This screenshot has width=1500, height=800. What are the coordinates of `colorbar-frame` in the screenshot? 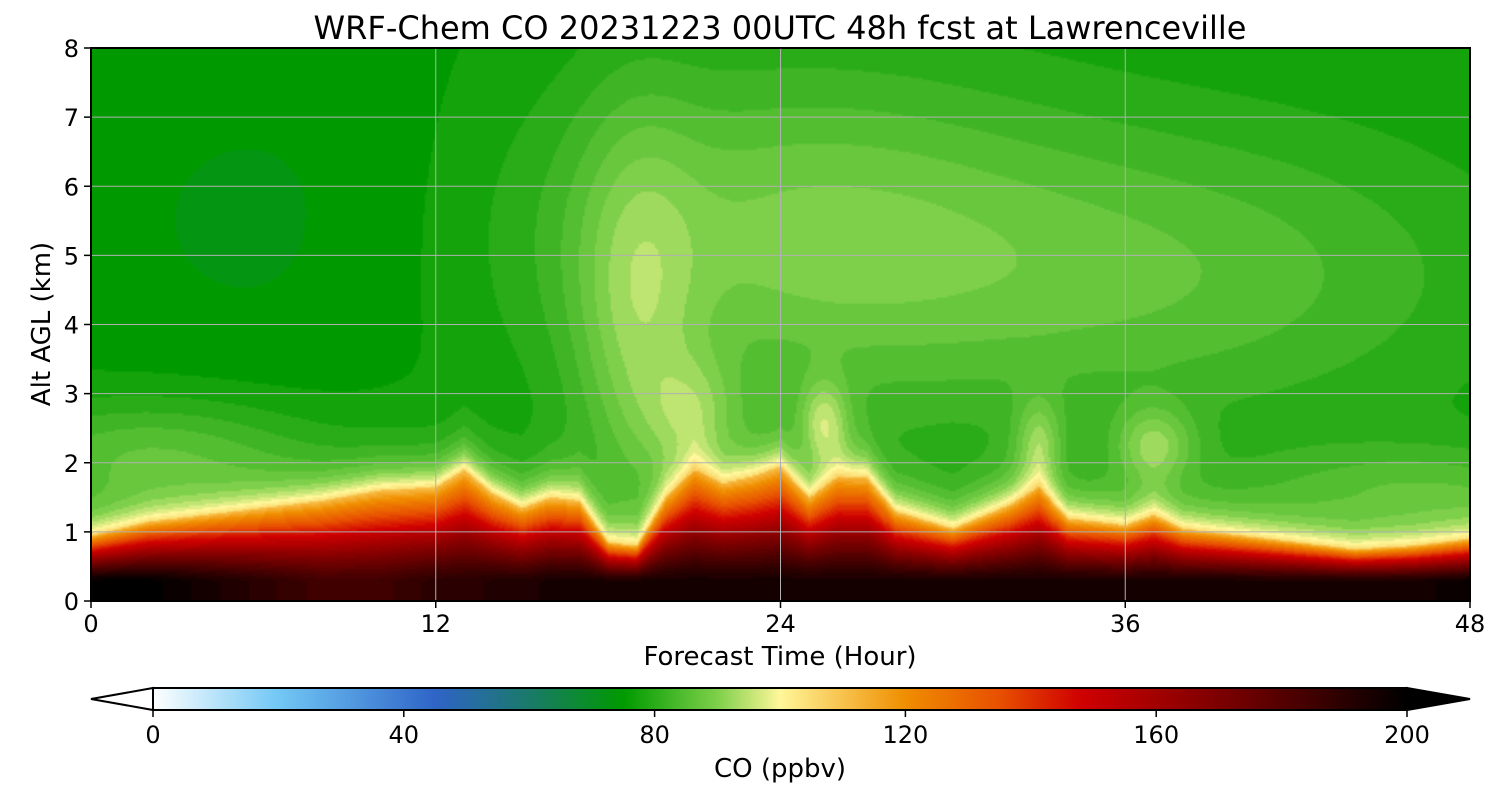 It's located at (780, 699).